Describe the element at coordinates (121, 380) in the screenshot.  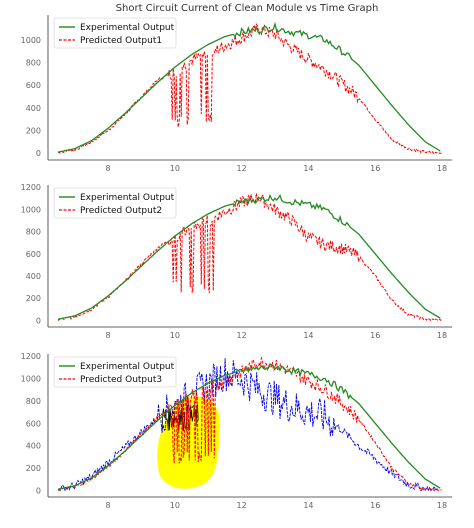
I see `legend-label-predicted: Predicted Output3` at that location.